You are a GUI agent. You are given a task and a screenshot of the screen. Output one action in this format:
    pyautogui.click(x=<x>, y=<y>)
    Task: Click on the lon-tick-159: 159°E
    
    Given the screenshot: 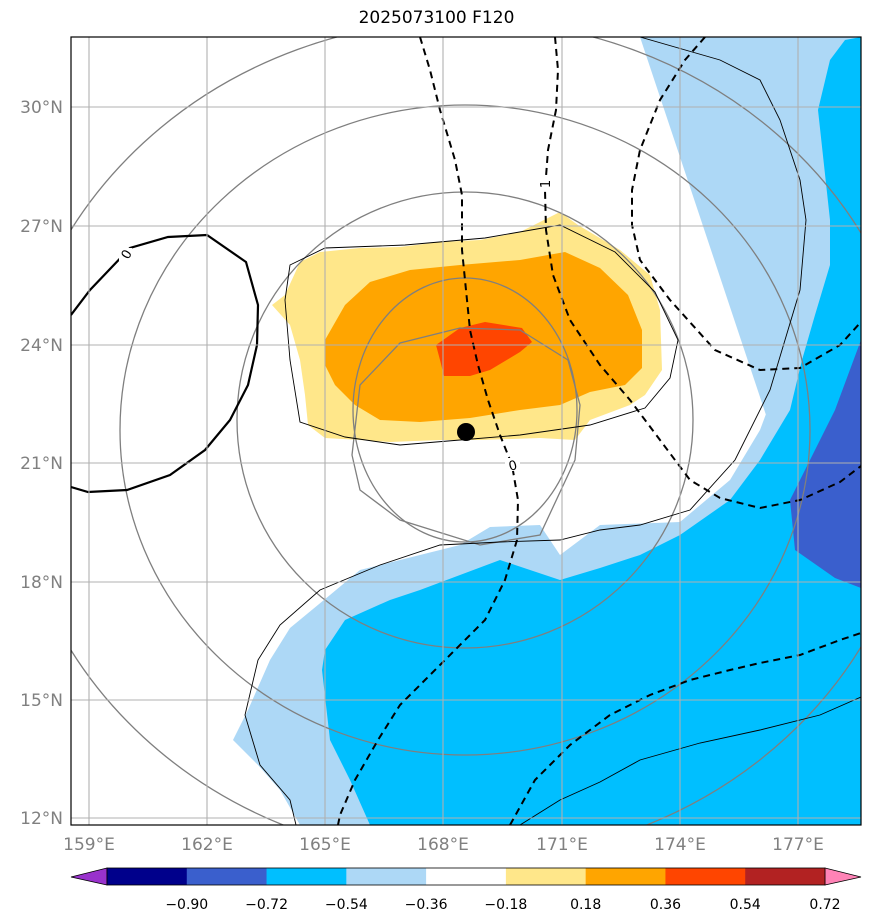 What is the action you would take?
    pyautogui.click(x=89, y=845)
    